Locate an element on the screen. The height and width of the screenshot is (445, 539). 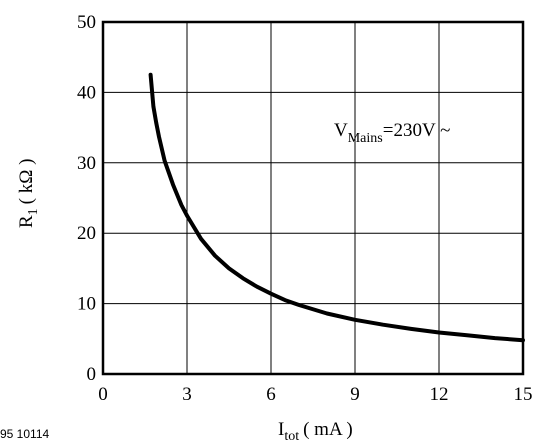
y-axis-title-sub: 1 is located at coordinates (33, 211).